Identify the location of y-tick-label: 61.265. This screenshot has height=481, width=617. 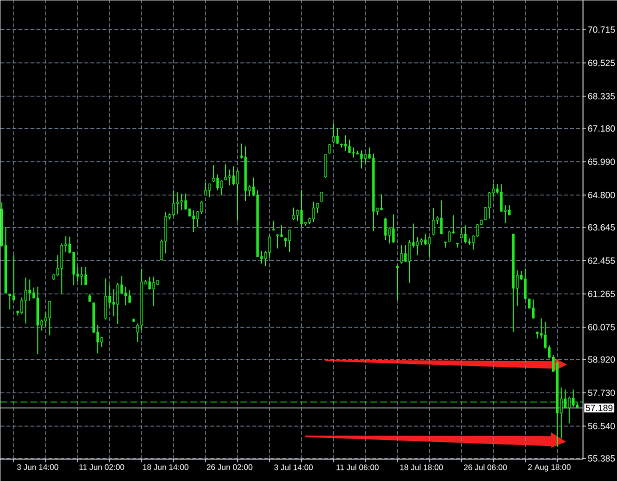
(601, 294).